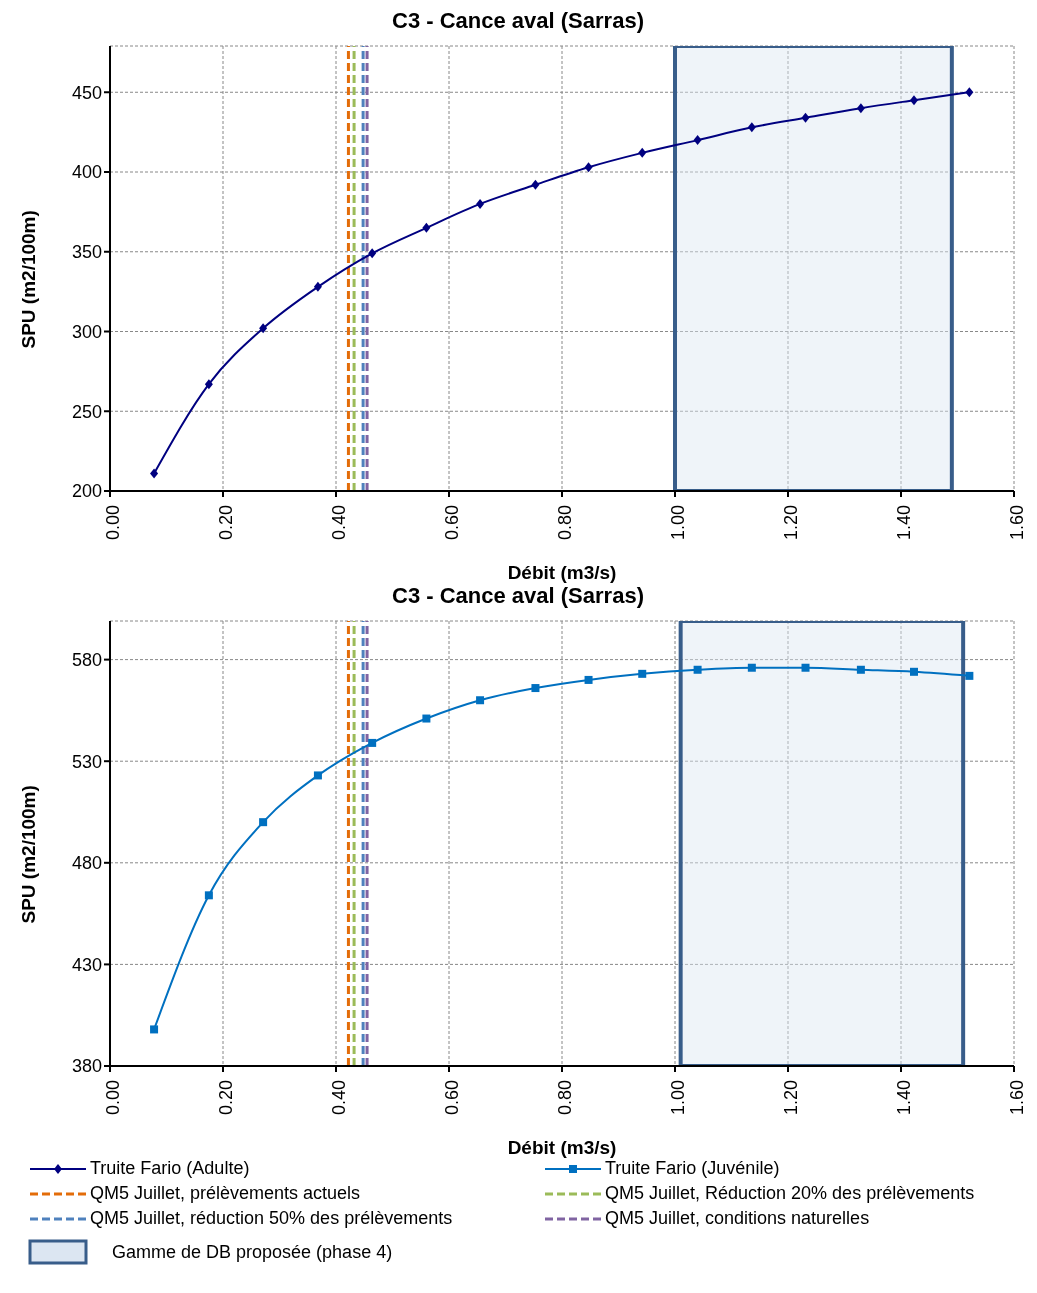 The height and width of the screenshot is (1293, 1037). What do you see at coordinates (737, 1218) in the screenshot?
I see `legend-label: QM5 Juillet, conditions naturelles` at bounding box center [737, 1218].